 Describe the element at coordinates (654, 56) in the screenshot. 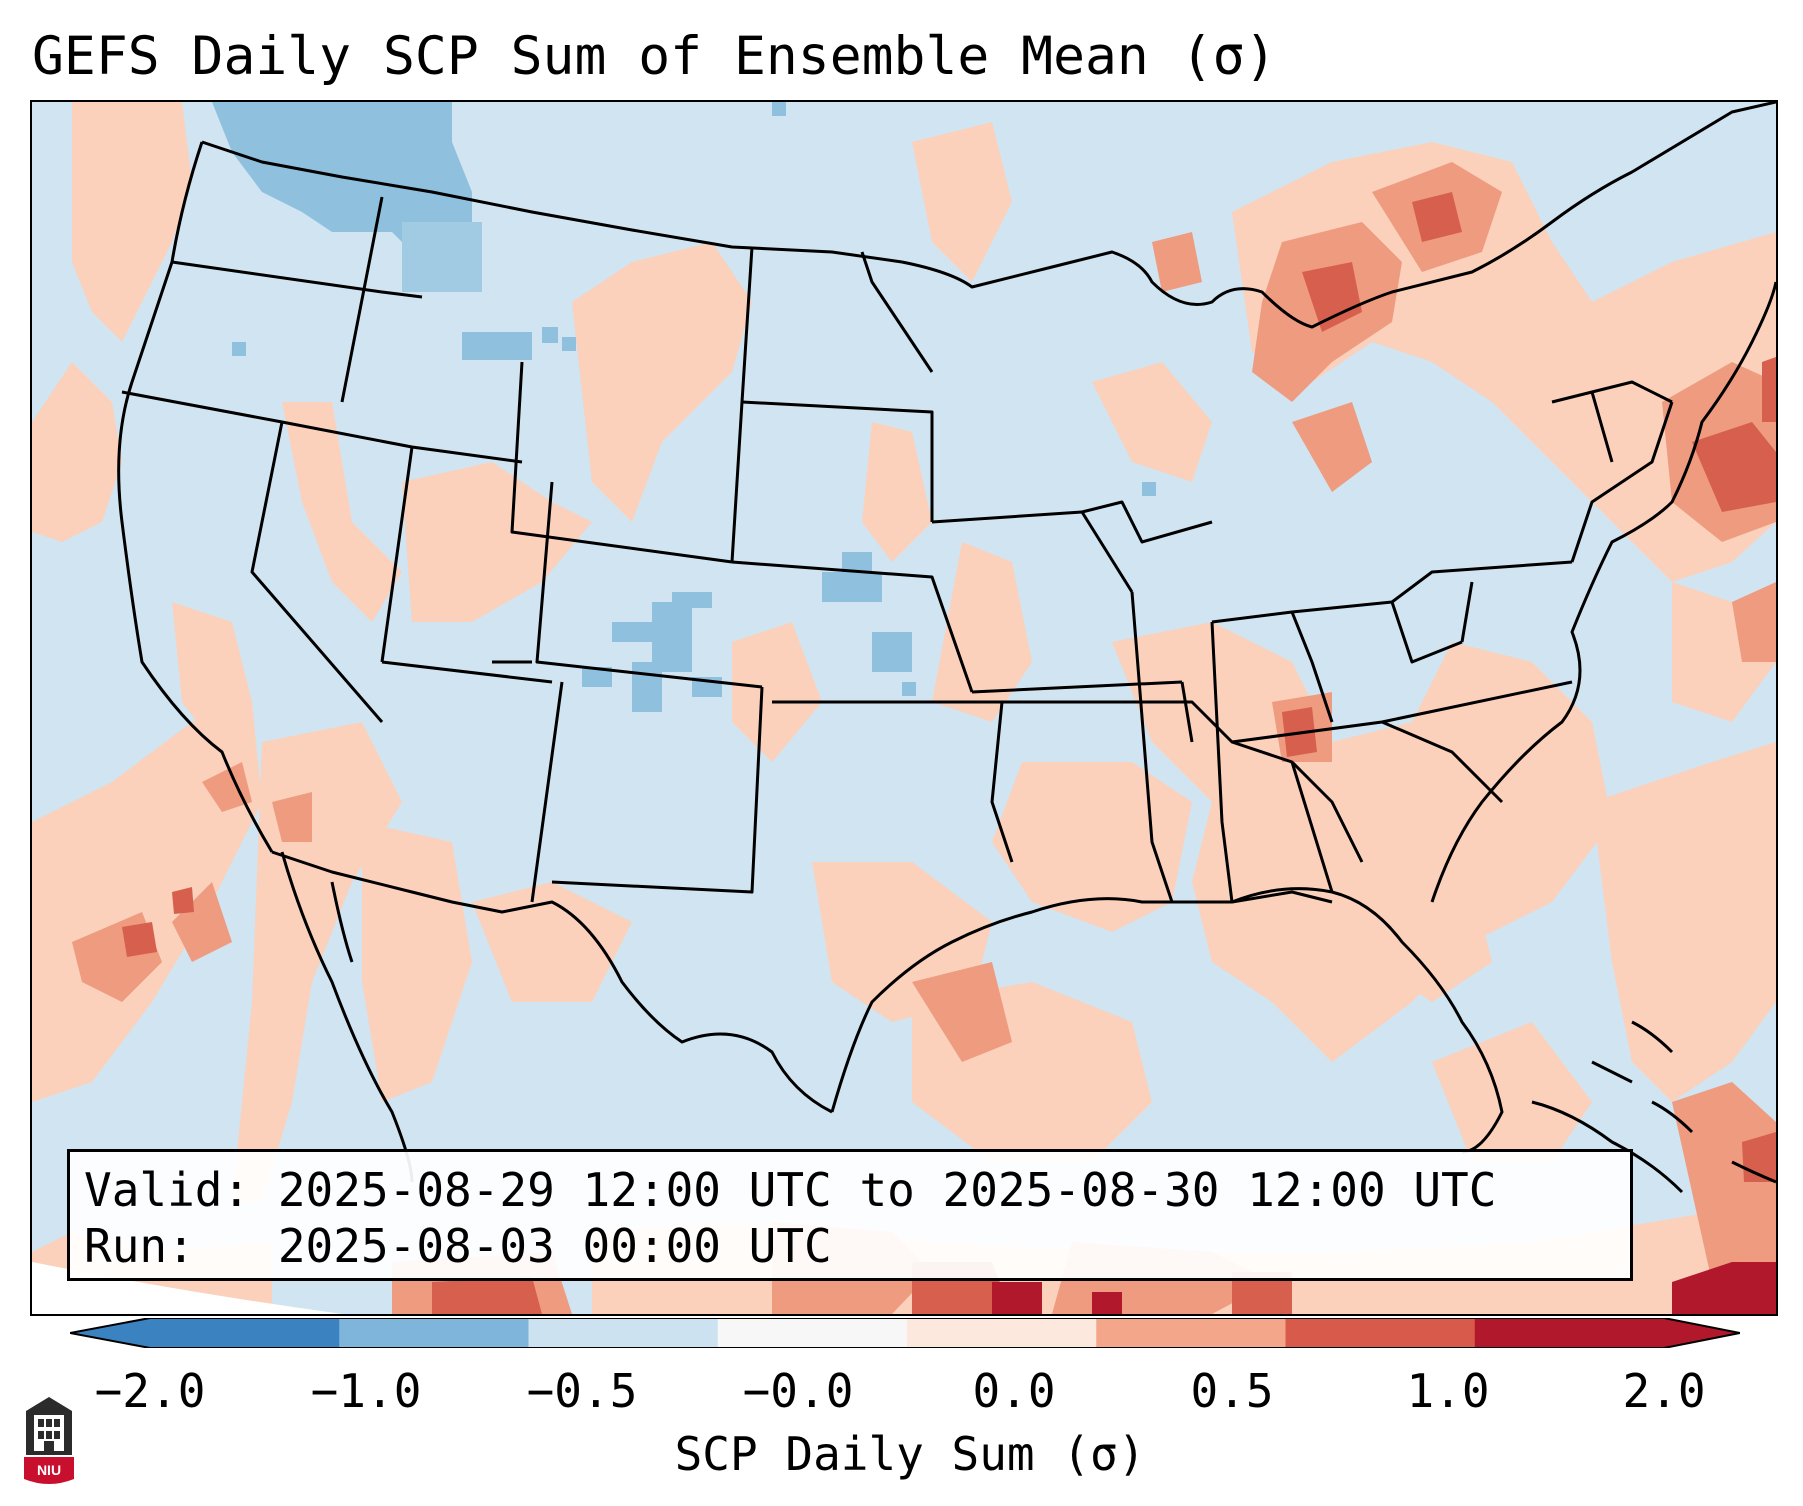

I see `page-title: GEFS Daily SCP Sum of Ensemble Mean (σ)` at that location.